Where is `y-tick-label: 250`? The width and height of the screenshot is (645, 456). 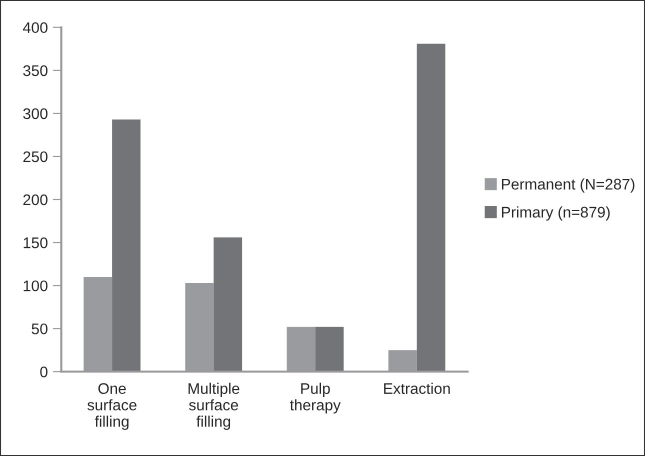 y-tick-label: 250 is located at coordinates (35, 156).